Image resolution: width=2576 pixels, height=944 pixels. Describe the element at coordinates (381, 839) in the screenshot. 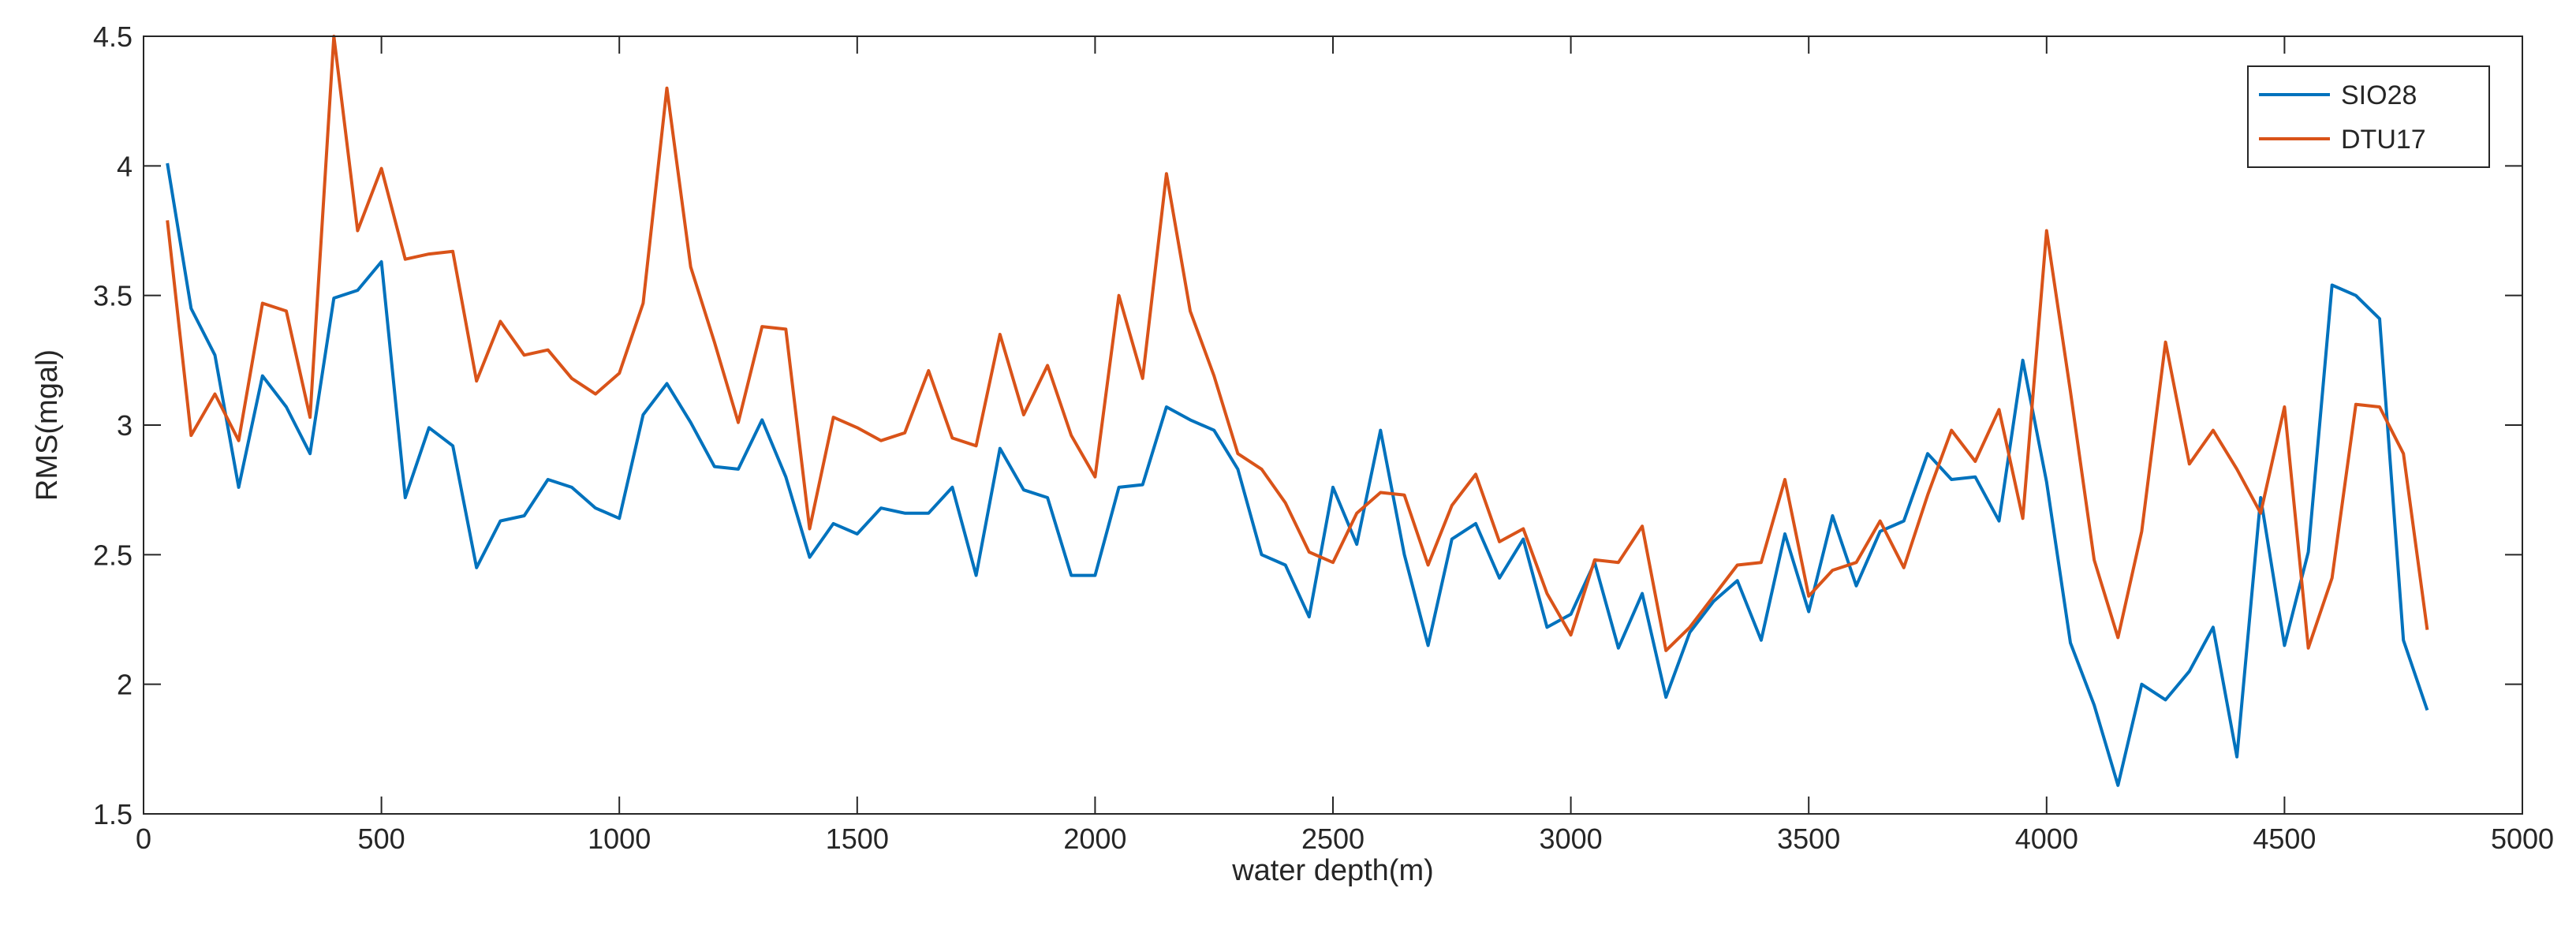

I see `x-tick-label: 500` at that location.